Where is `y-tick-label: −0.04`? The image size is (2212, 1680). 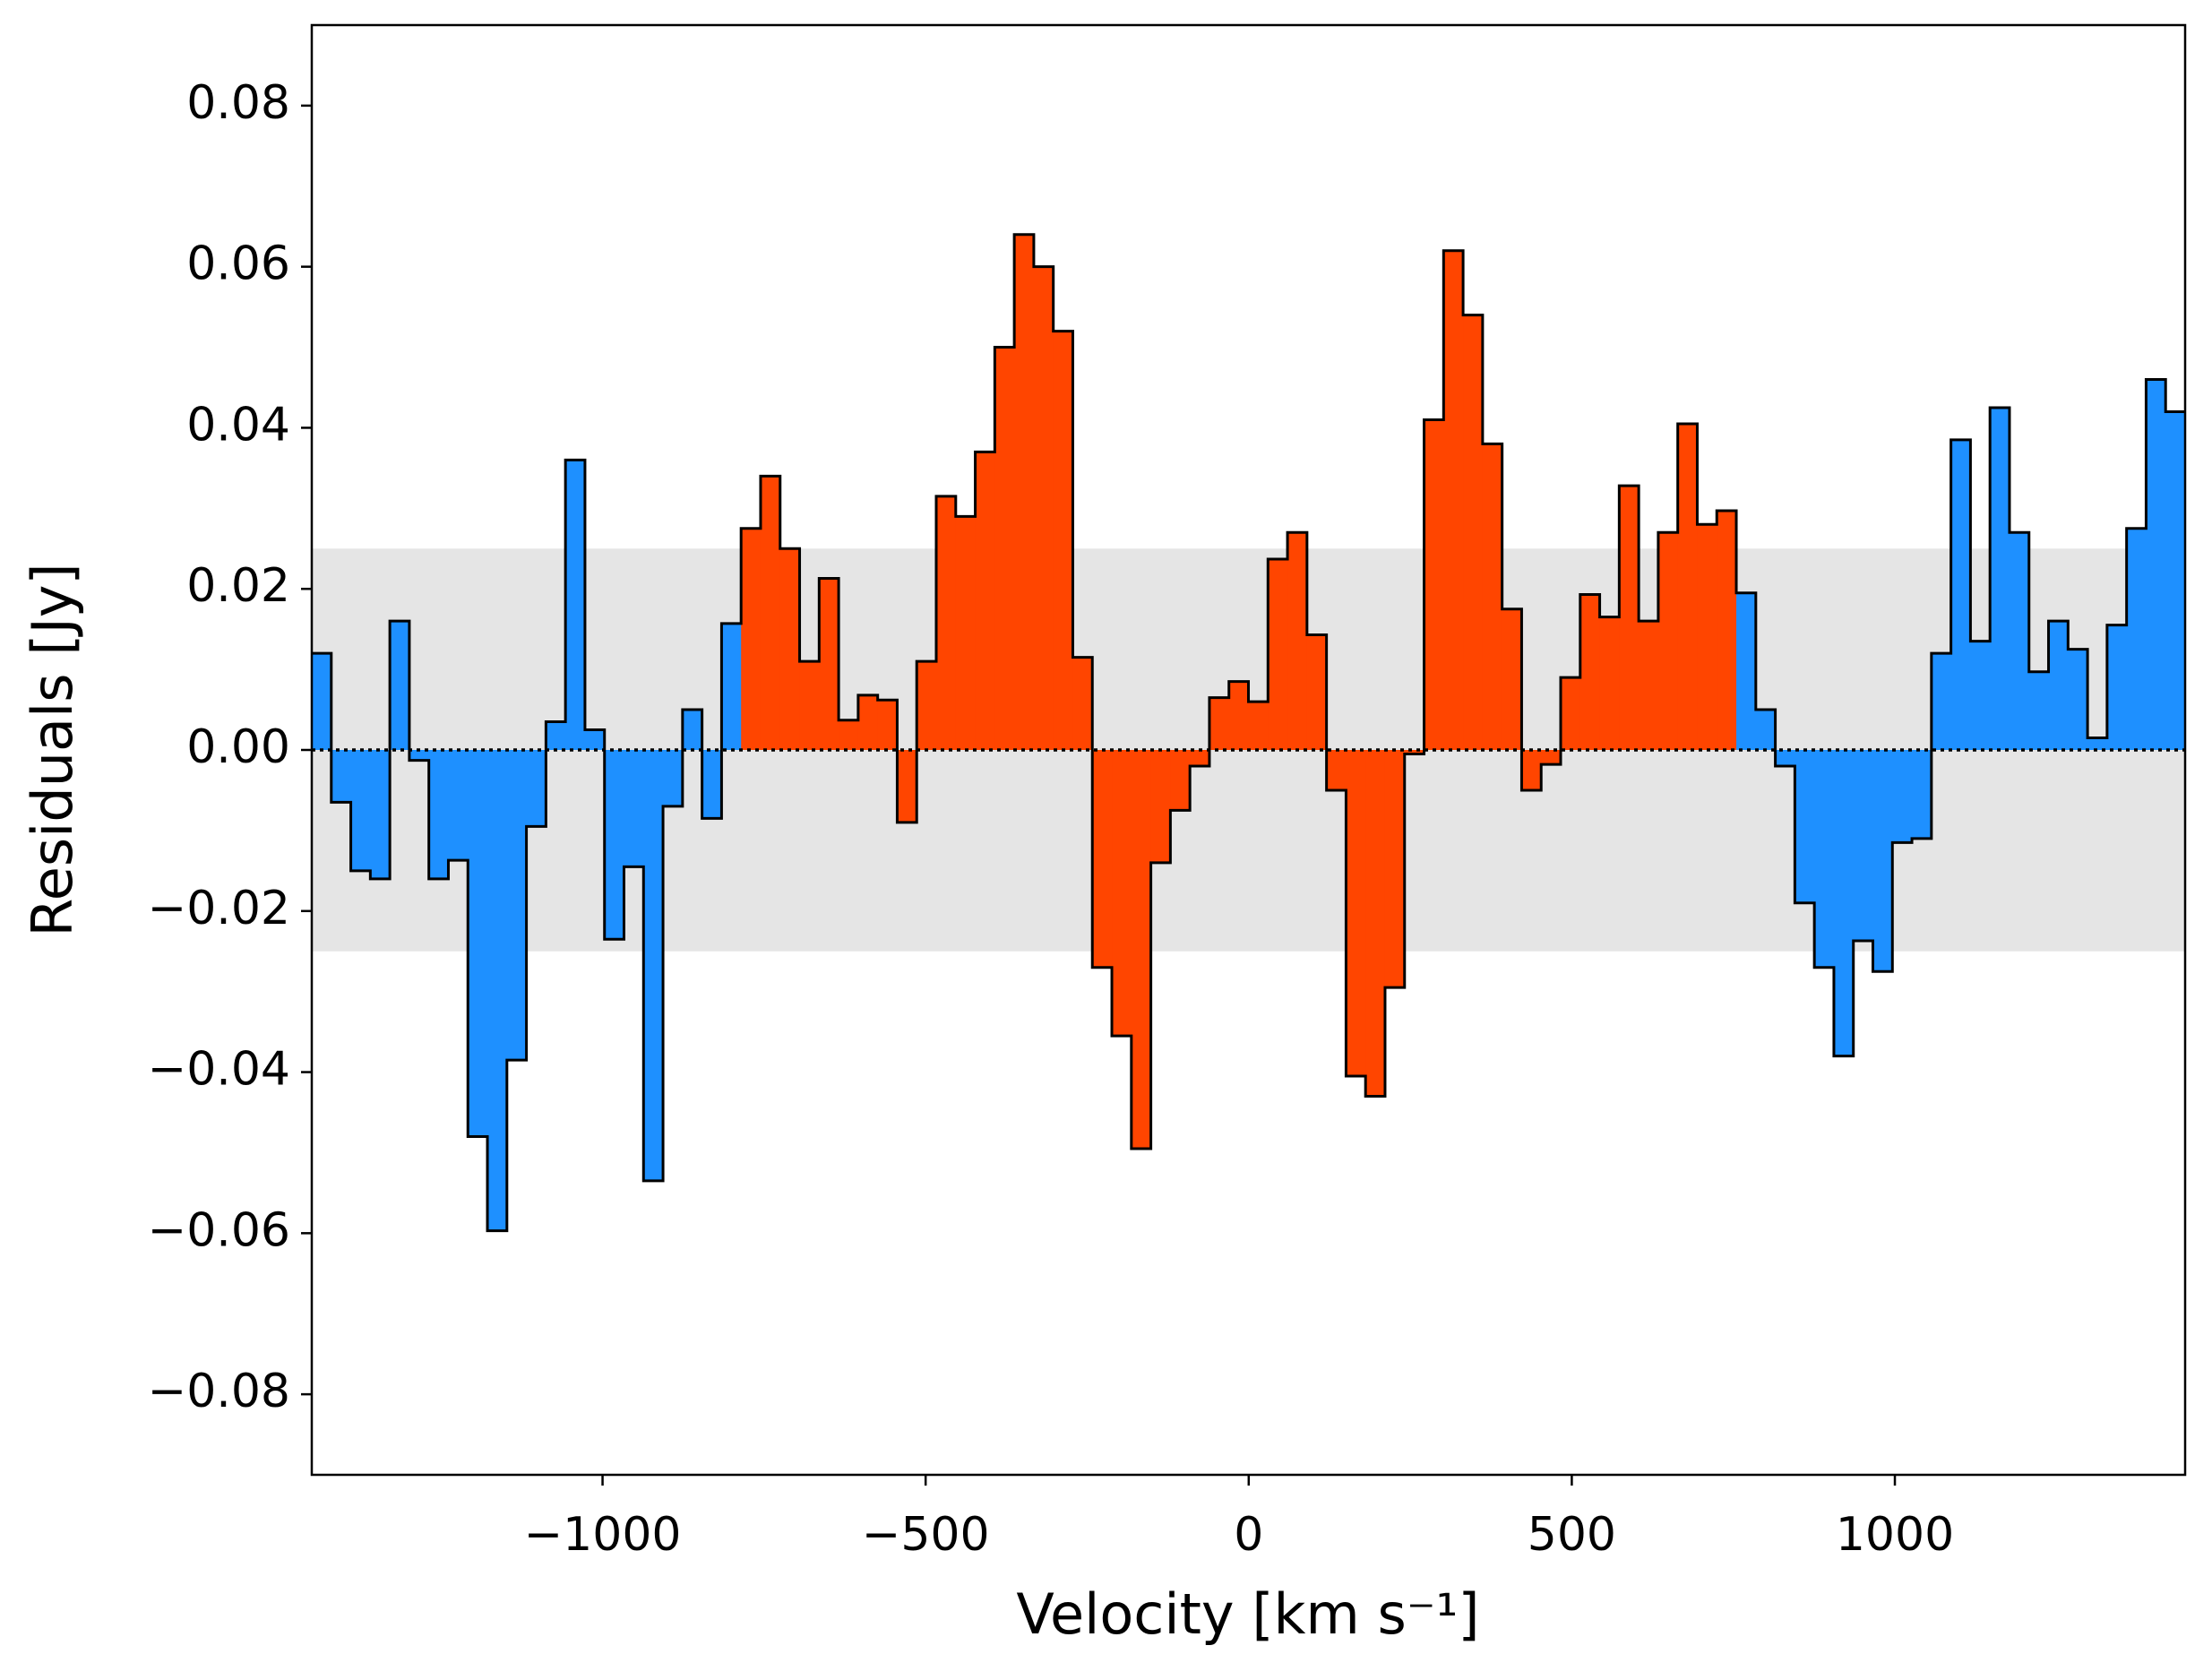
y-tick-label: −0.04 is located at coordinates (219, 1070).